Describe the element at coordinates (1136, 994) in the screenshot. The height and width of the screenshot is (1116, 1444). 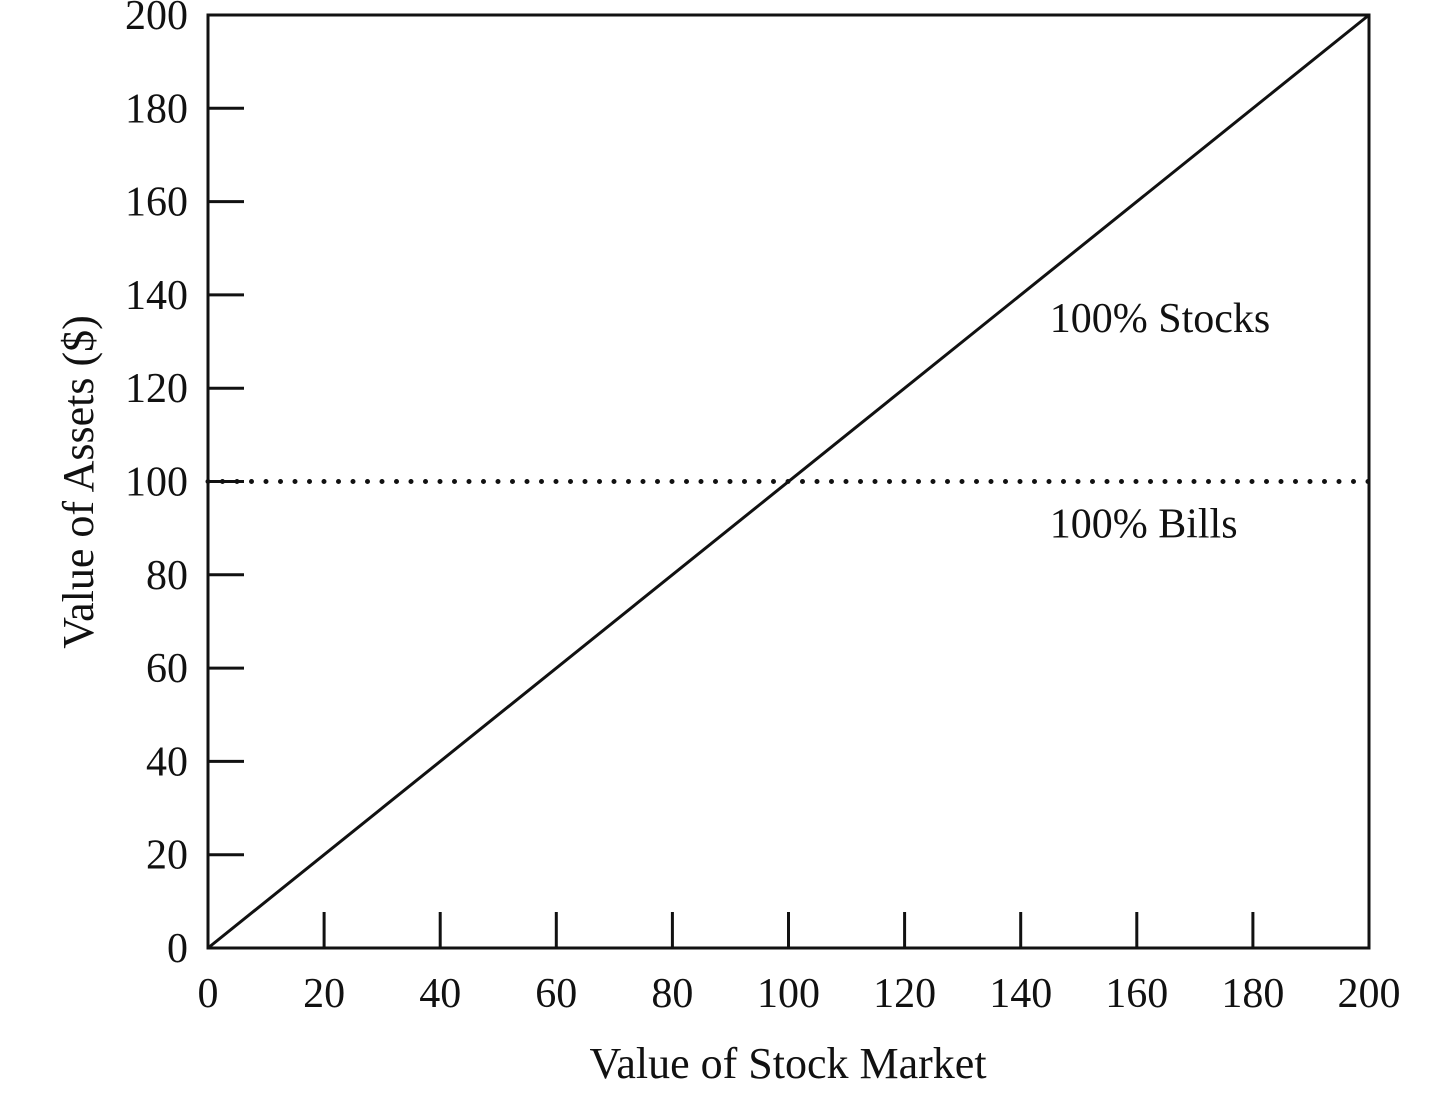
I see `x-tick-label: 160` at that location.